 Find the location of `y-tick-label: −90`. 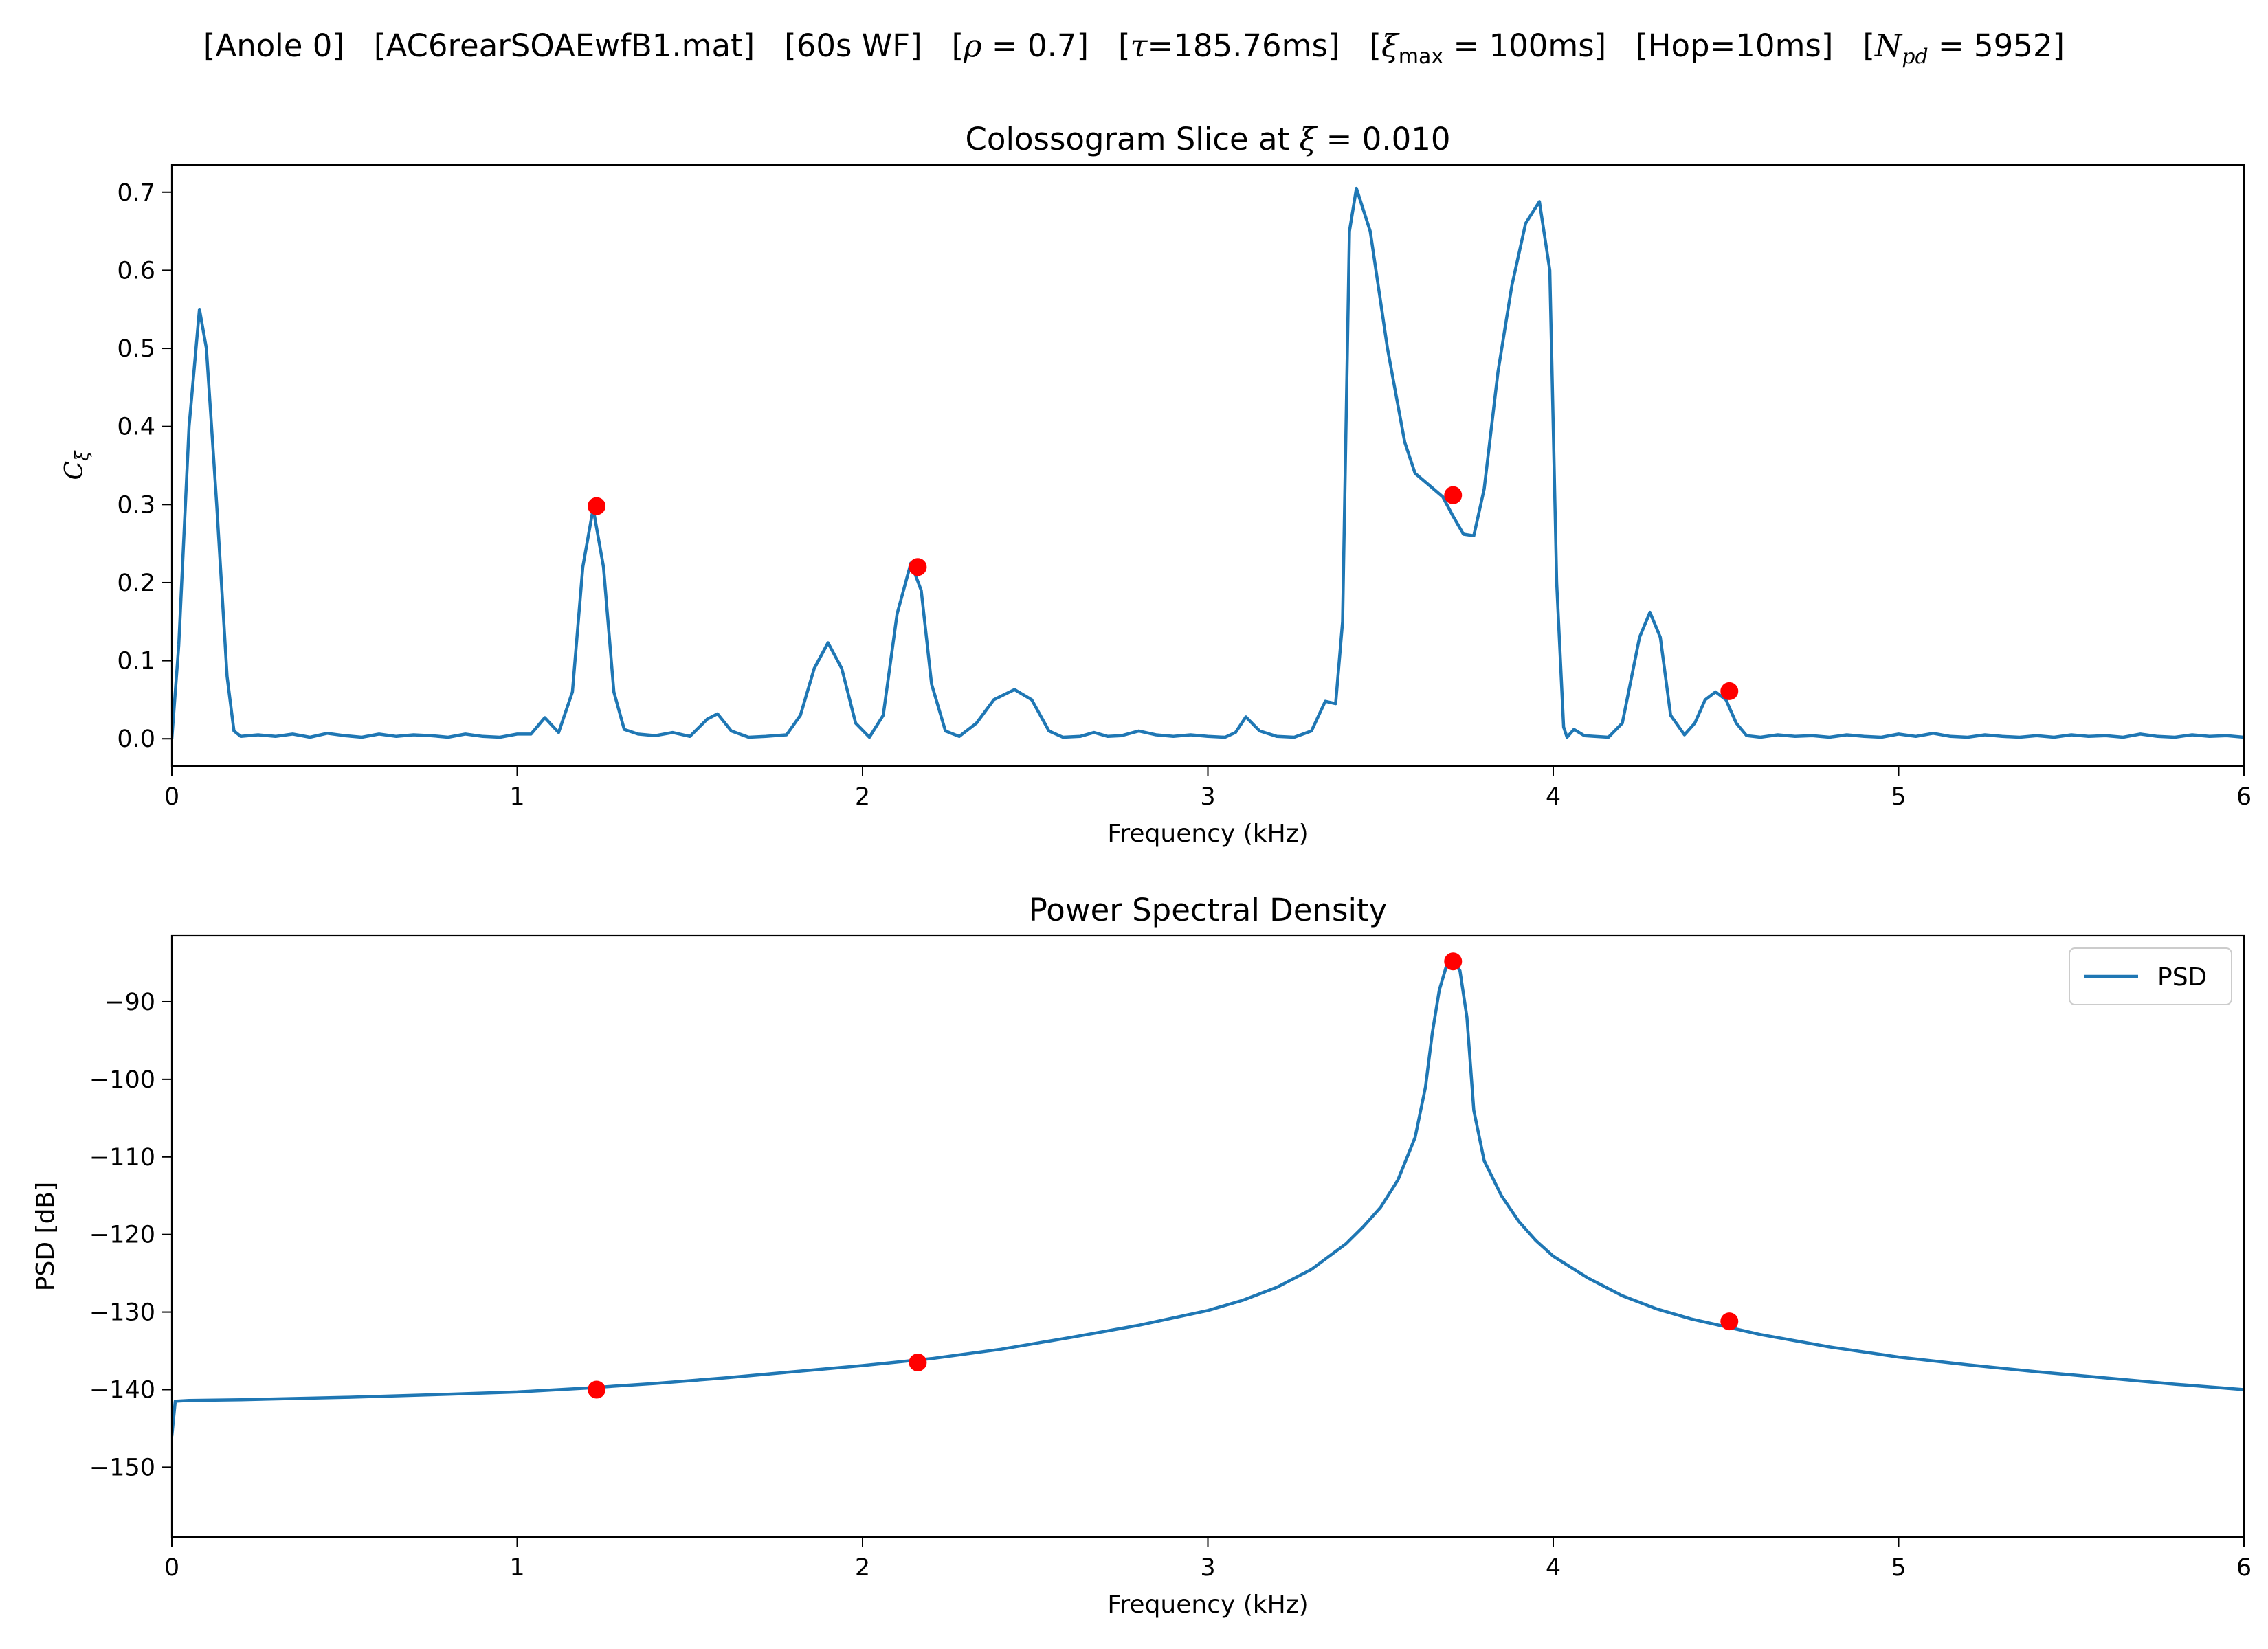

y-tick-label: −90 is located at coordinates (129, 1003).